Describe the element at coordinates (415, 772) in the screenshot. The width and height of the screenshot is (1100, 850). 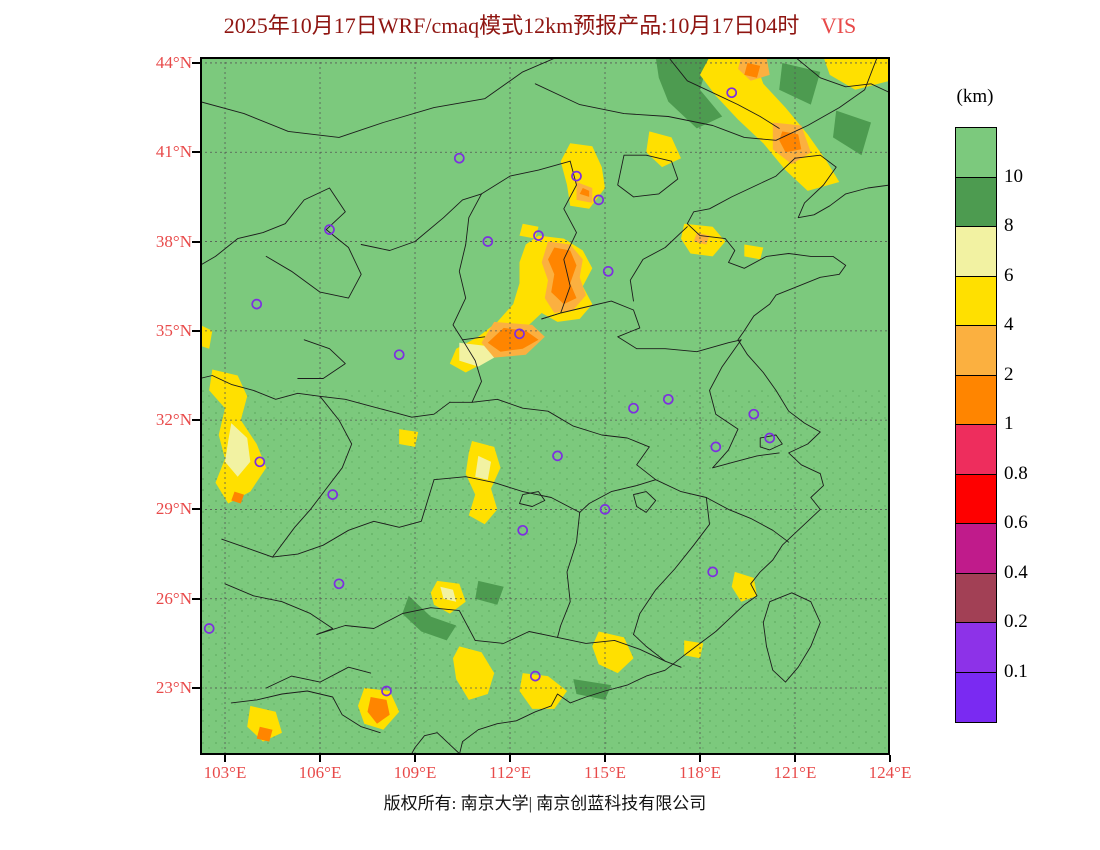
I see `lon-axis-label: 109°E` at that location.